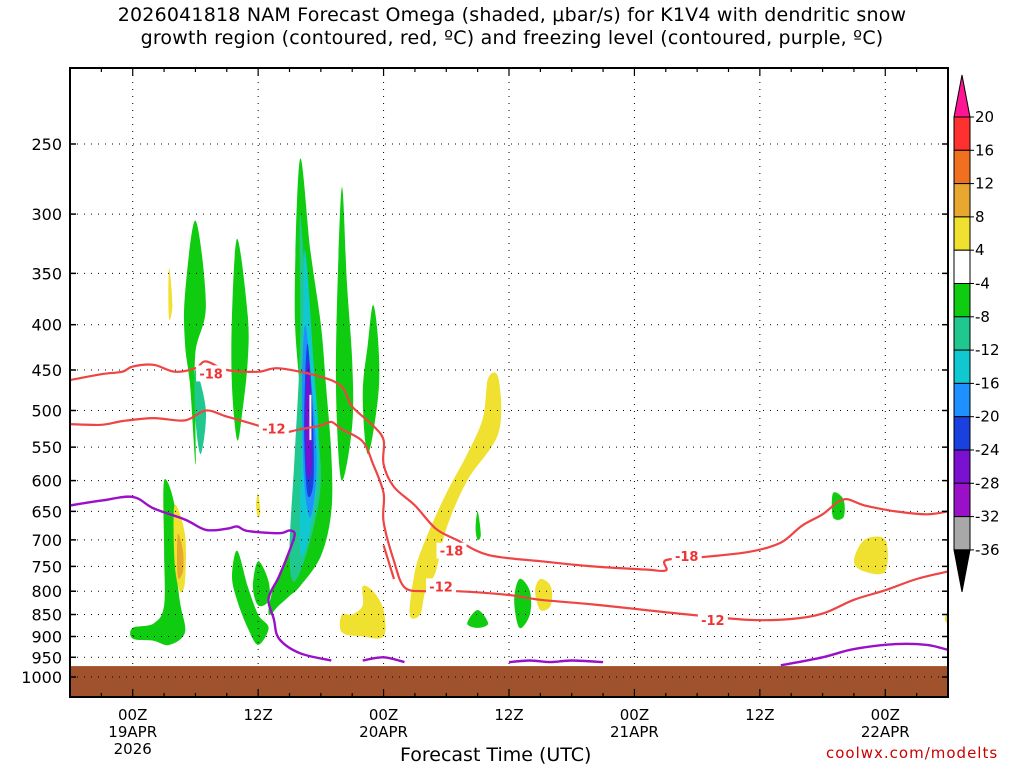 The image size is (1024, 768). Describe the element at coordinates (984, 150) in the screenshot. I see `colorbar-label-1: 16` at that location.